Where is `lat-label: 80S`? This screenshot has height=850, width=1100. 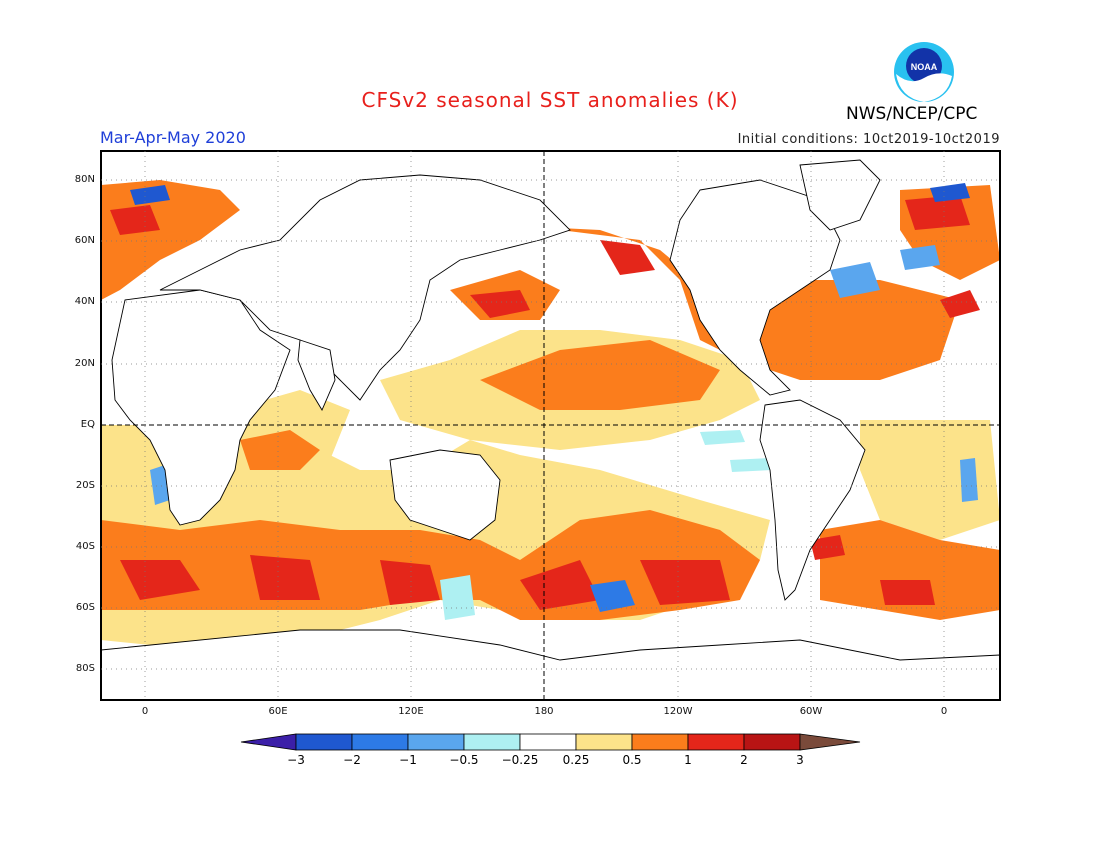
lat-label: 80S is located at coordinates (85, 668).